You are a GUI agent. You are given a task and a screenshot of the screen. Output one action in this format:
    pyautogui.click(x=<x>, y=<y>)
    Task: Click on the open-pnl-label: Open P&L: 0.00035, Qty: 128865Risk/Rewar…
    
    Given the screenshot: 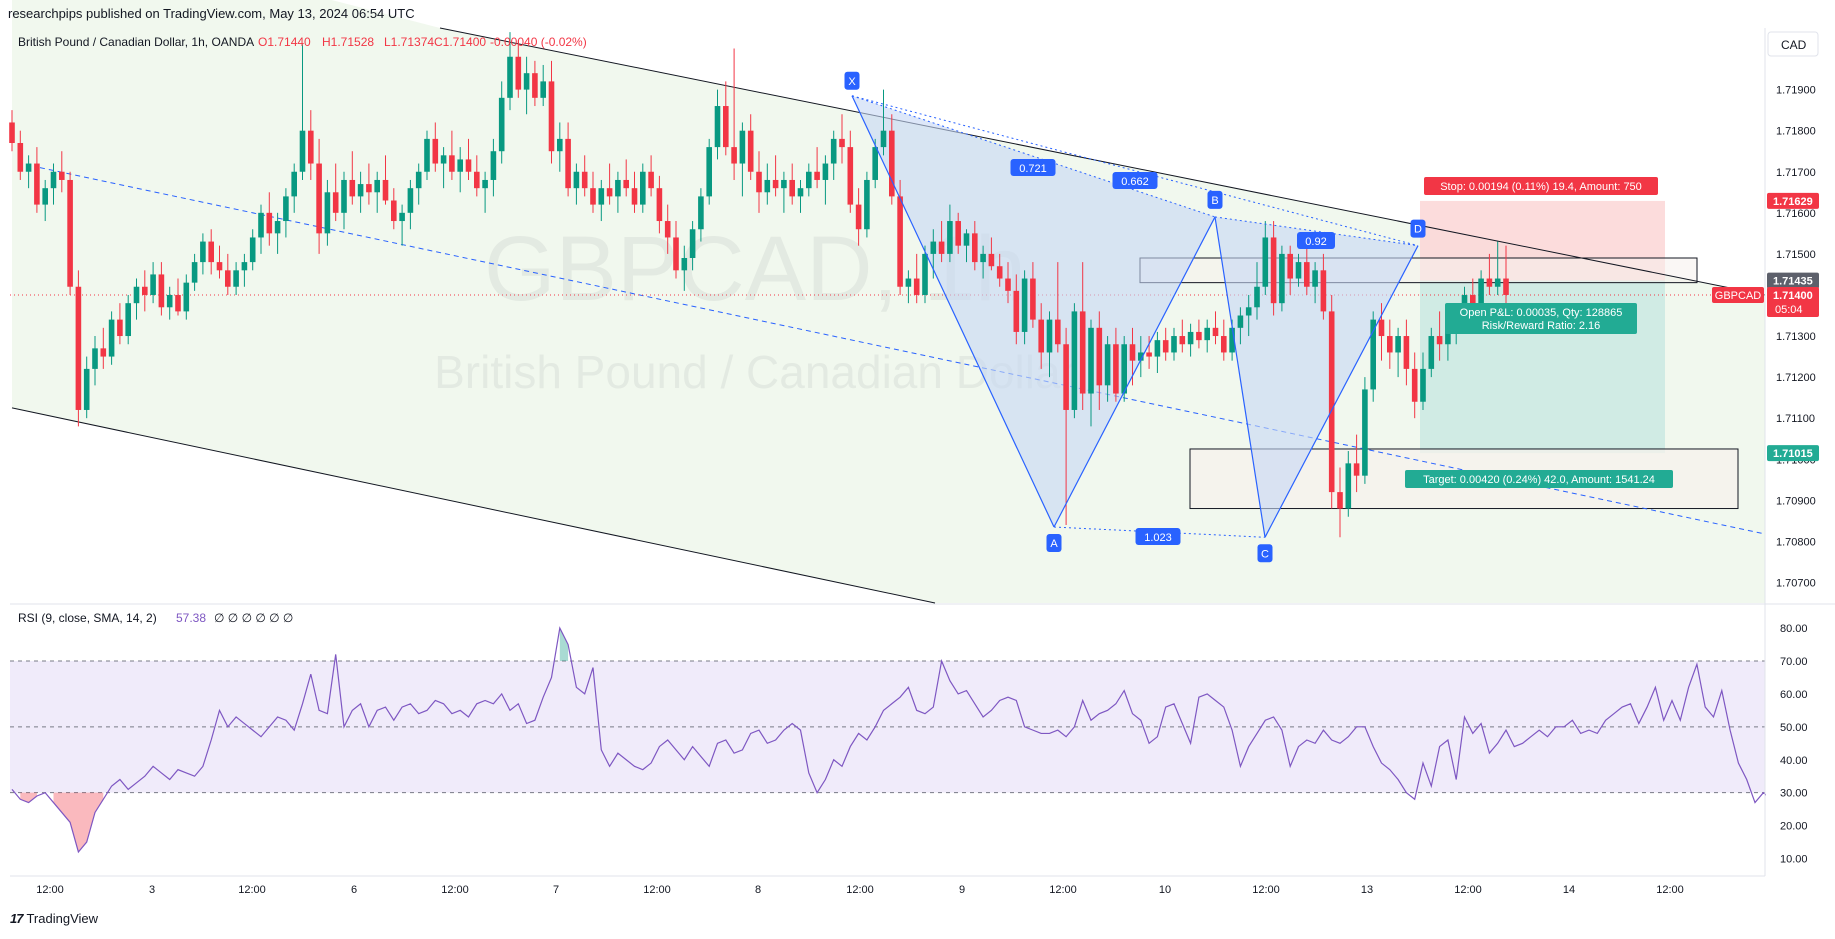 What is the action you would take?
    pyautogui.click(x=1541, y=318)
    